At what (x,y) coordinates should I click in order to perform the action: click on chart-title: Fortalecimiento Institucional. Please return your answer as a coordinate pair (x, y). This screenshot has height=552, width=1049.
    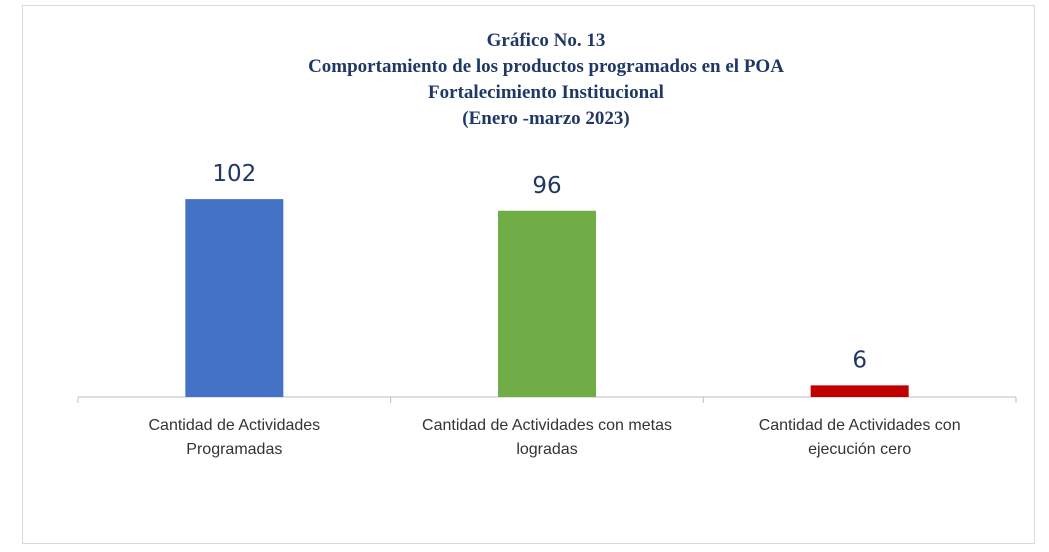
    Looking at the image, I should click on (546, 92).